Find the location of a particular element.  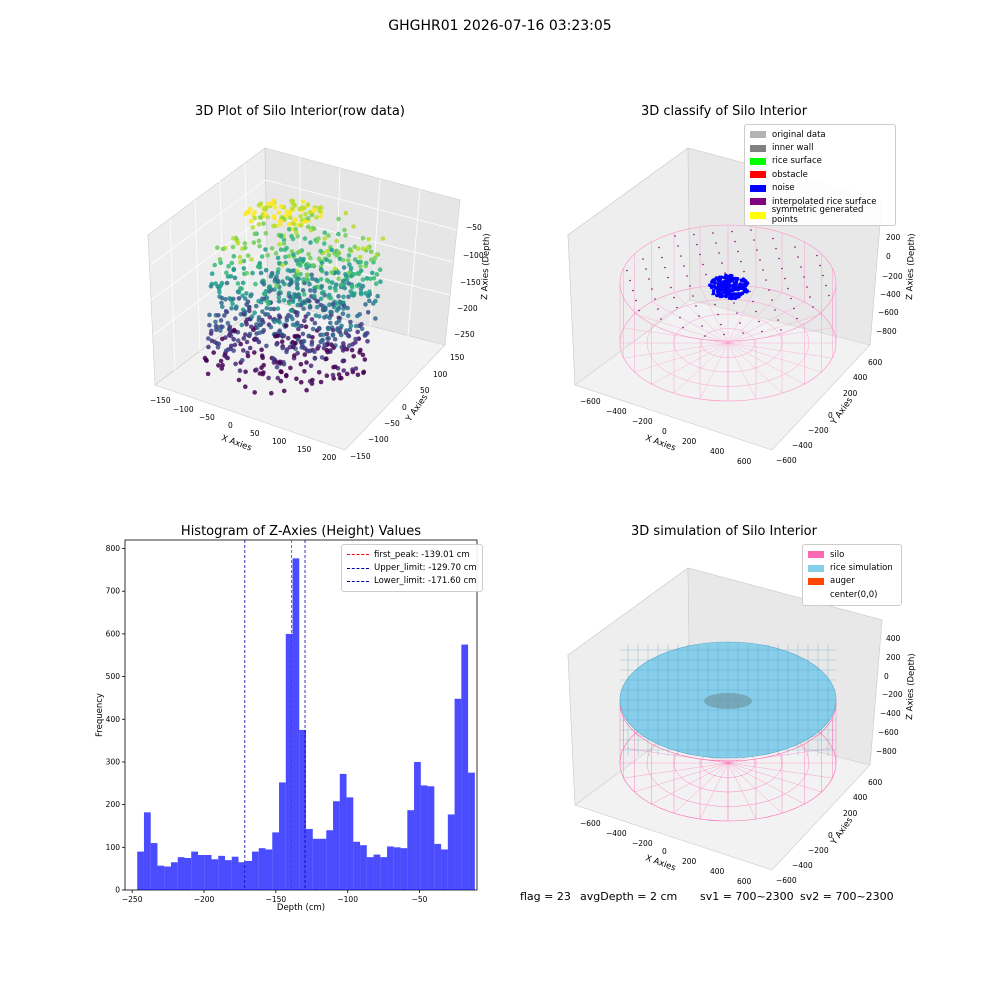

legend-label: obstacle is located at coordinates (790, 174).